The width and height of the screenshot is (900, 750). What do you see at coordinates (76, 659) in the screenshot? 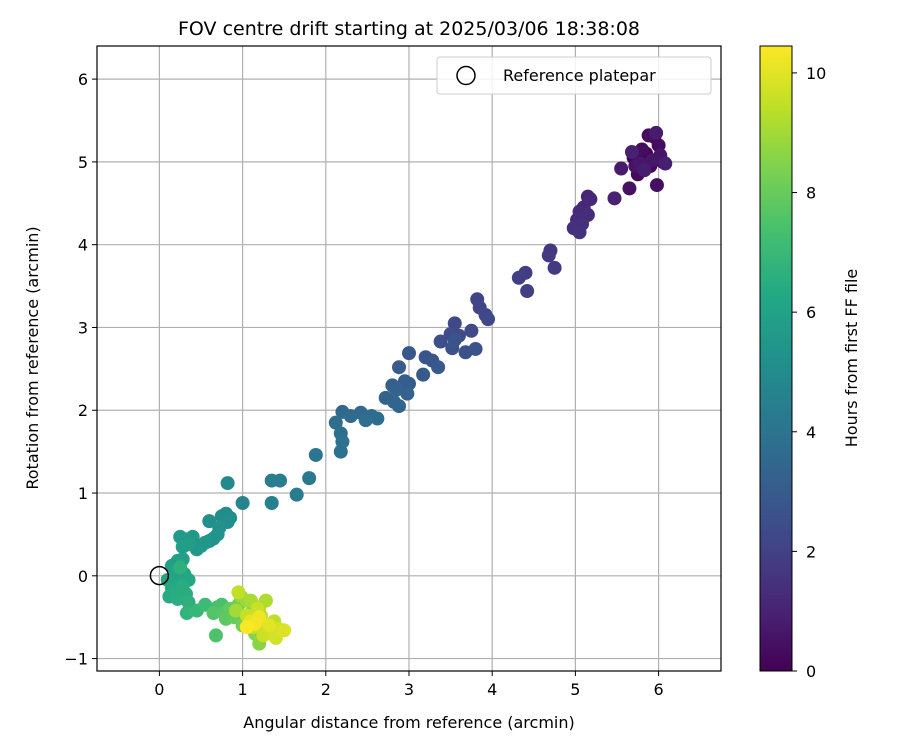
I see `y-tick-label: −1` at bounding box center [76, 659].